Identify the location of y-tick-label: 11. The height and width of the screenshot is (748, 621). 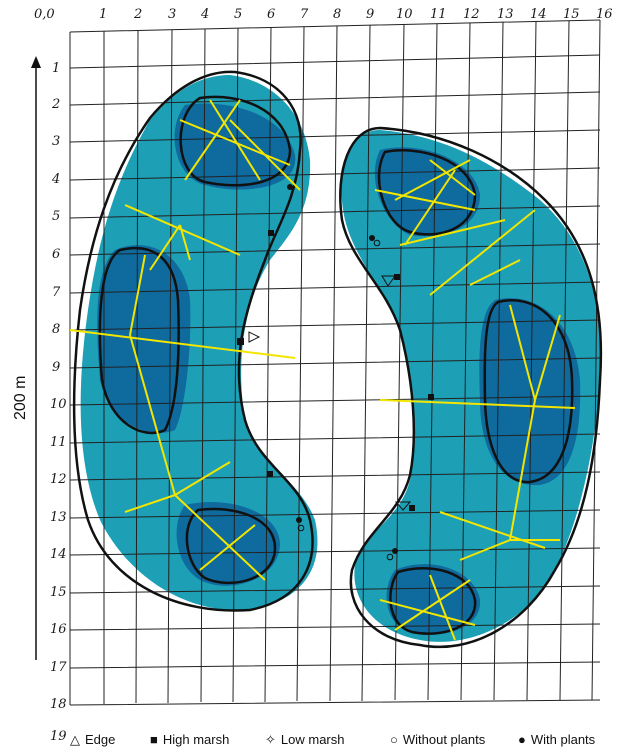
(58, 442).